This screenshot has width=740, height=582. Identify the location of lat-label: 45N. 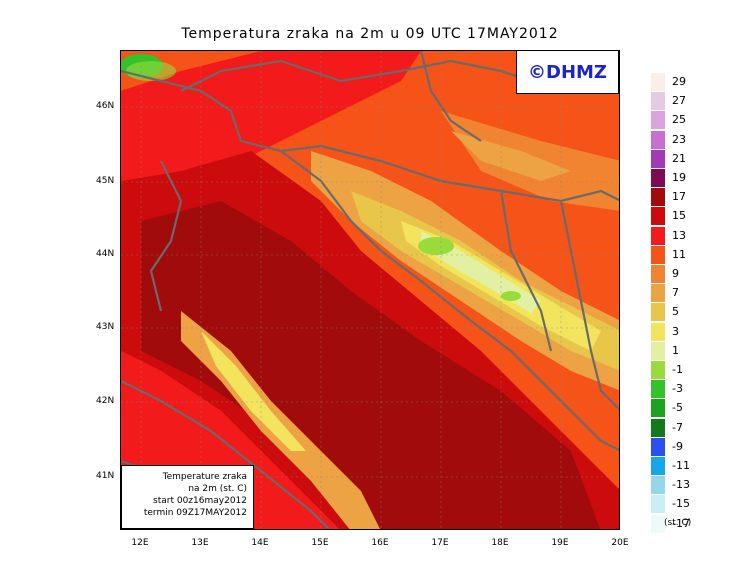
(105, 181).